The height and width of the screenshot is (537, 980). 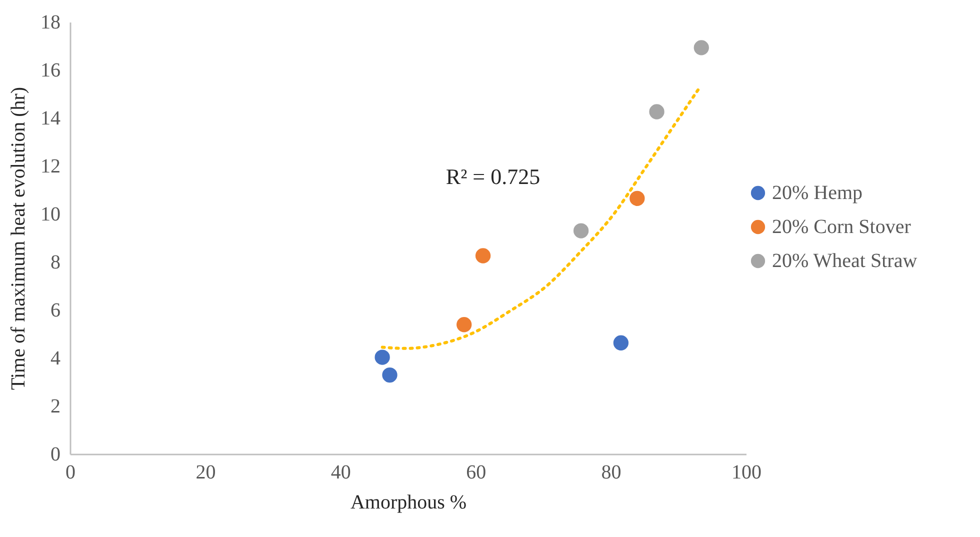 I want to click on x-axis-title: Amorphous %, so click(x=408, y=503).